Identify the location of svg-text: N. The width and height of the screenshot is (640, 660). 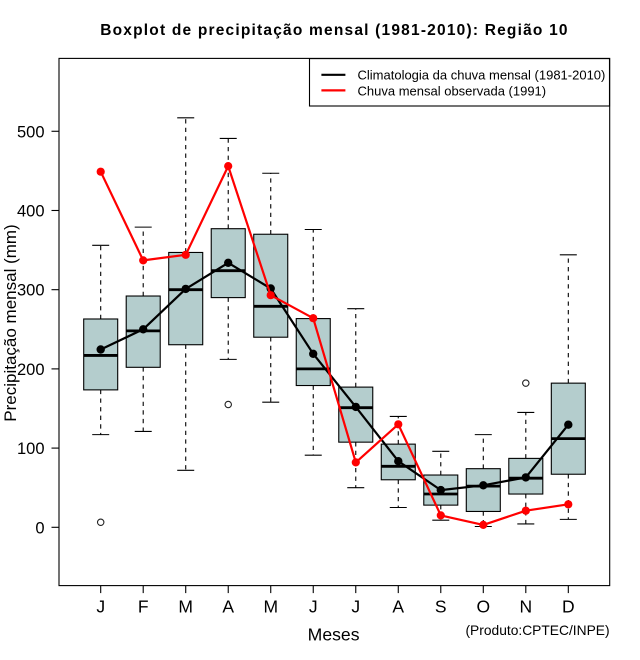
(525, 607).